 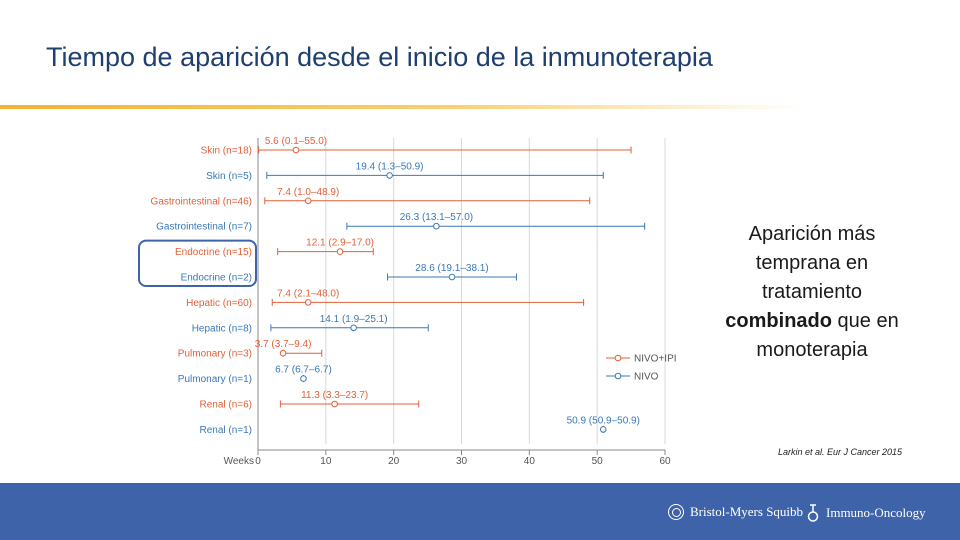 What do you see at coordinates (436, 217) in the screenshot?
I see `data-label: 26.3 (13.1–57.0)` at bounding box center [436, 217].